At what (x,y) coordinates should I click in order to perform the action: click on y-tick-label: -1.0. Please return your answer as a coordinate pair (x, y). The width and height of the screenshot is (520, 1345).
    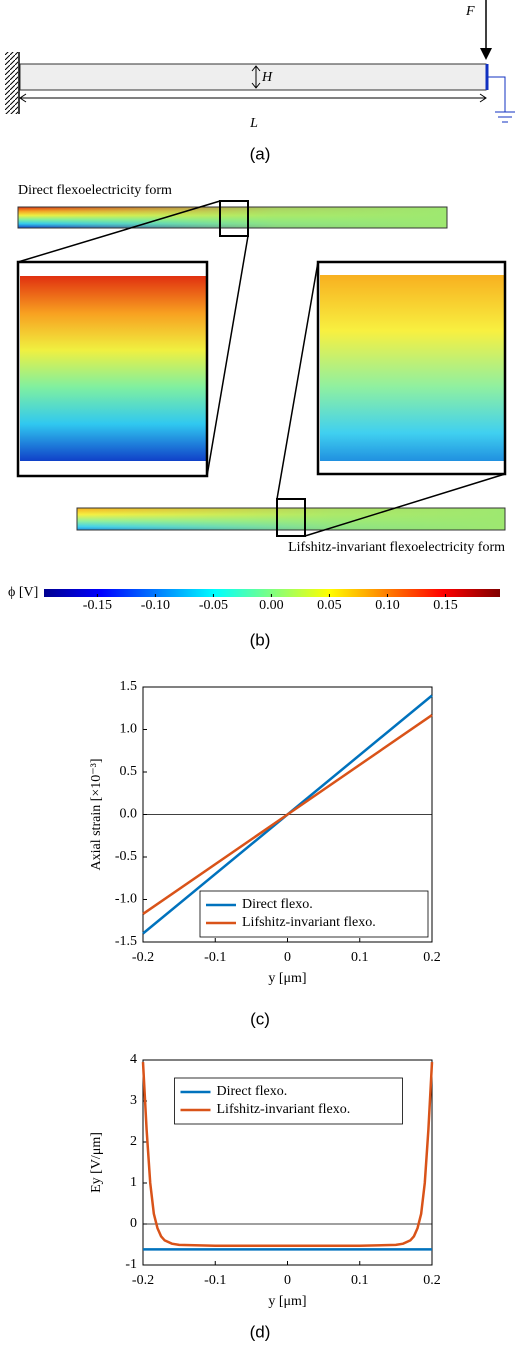
    Looking at the image, I should click on (126, 899).